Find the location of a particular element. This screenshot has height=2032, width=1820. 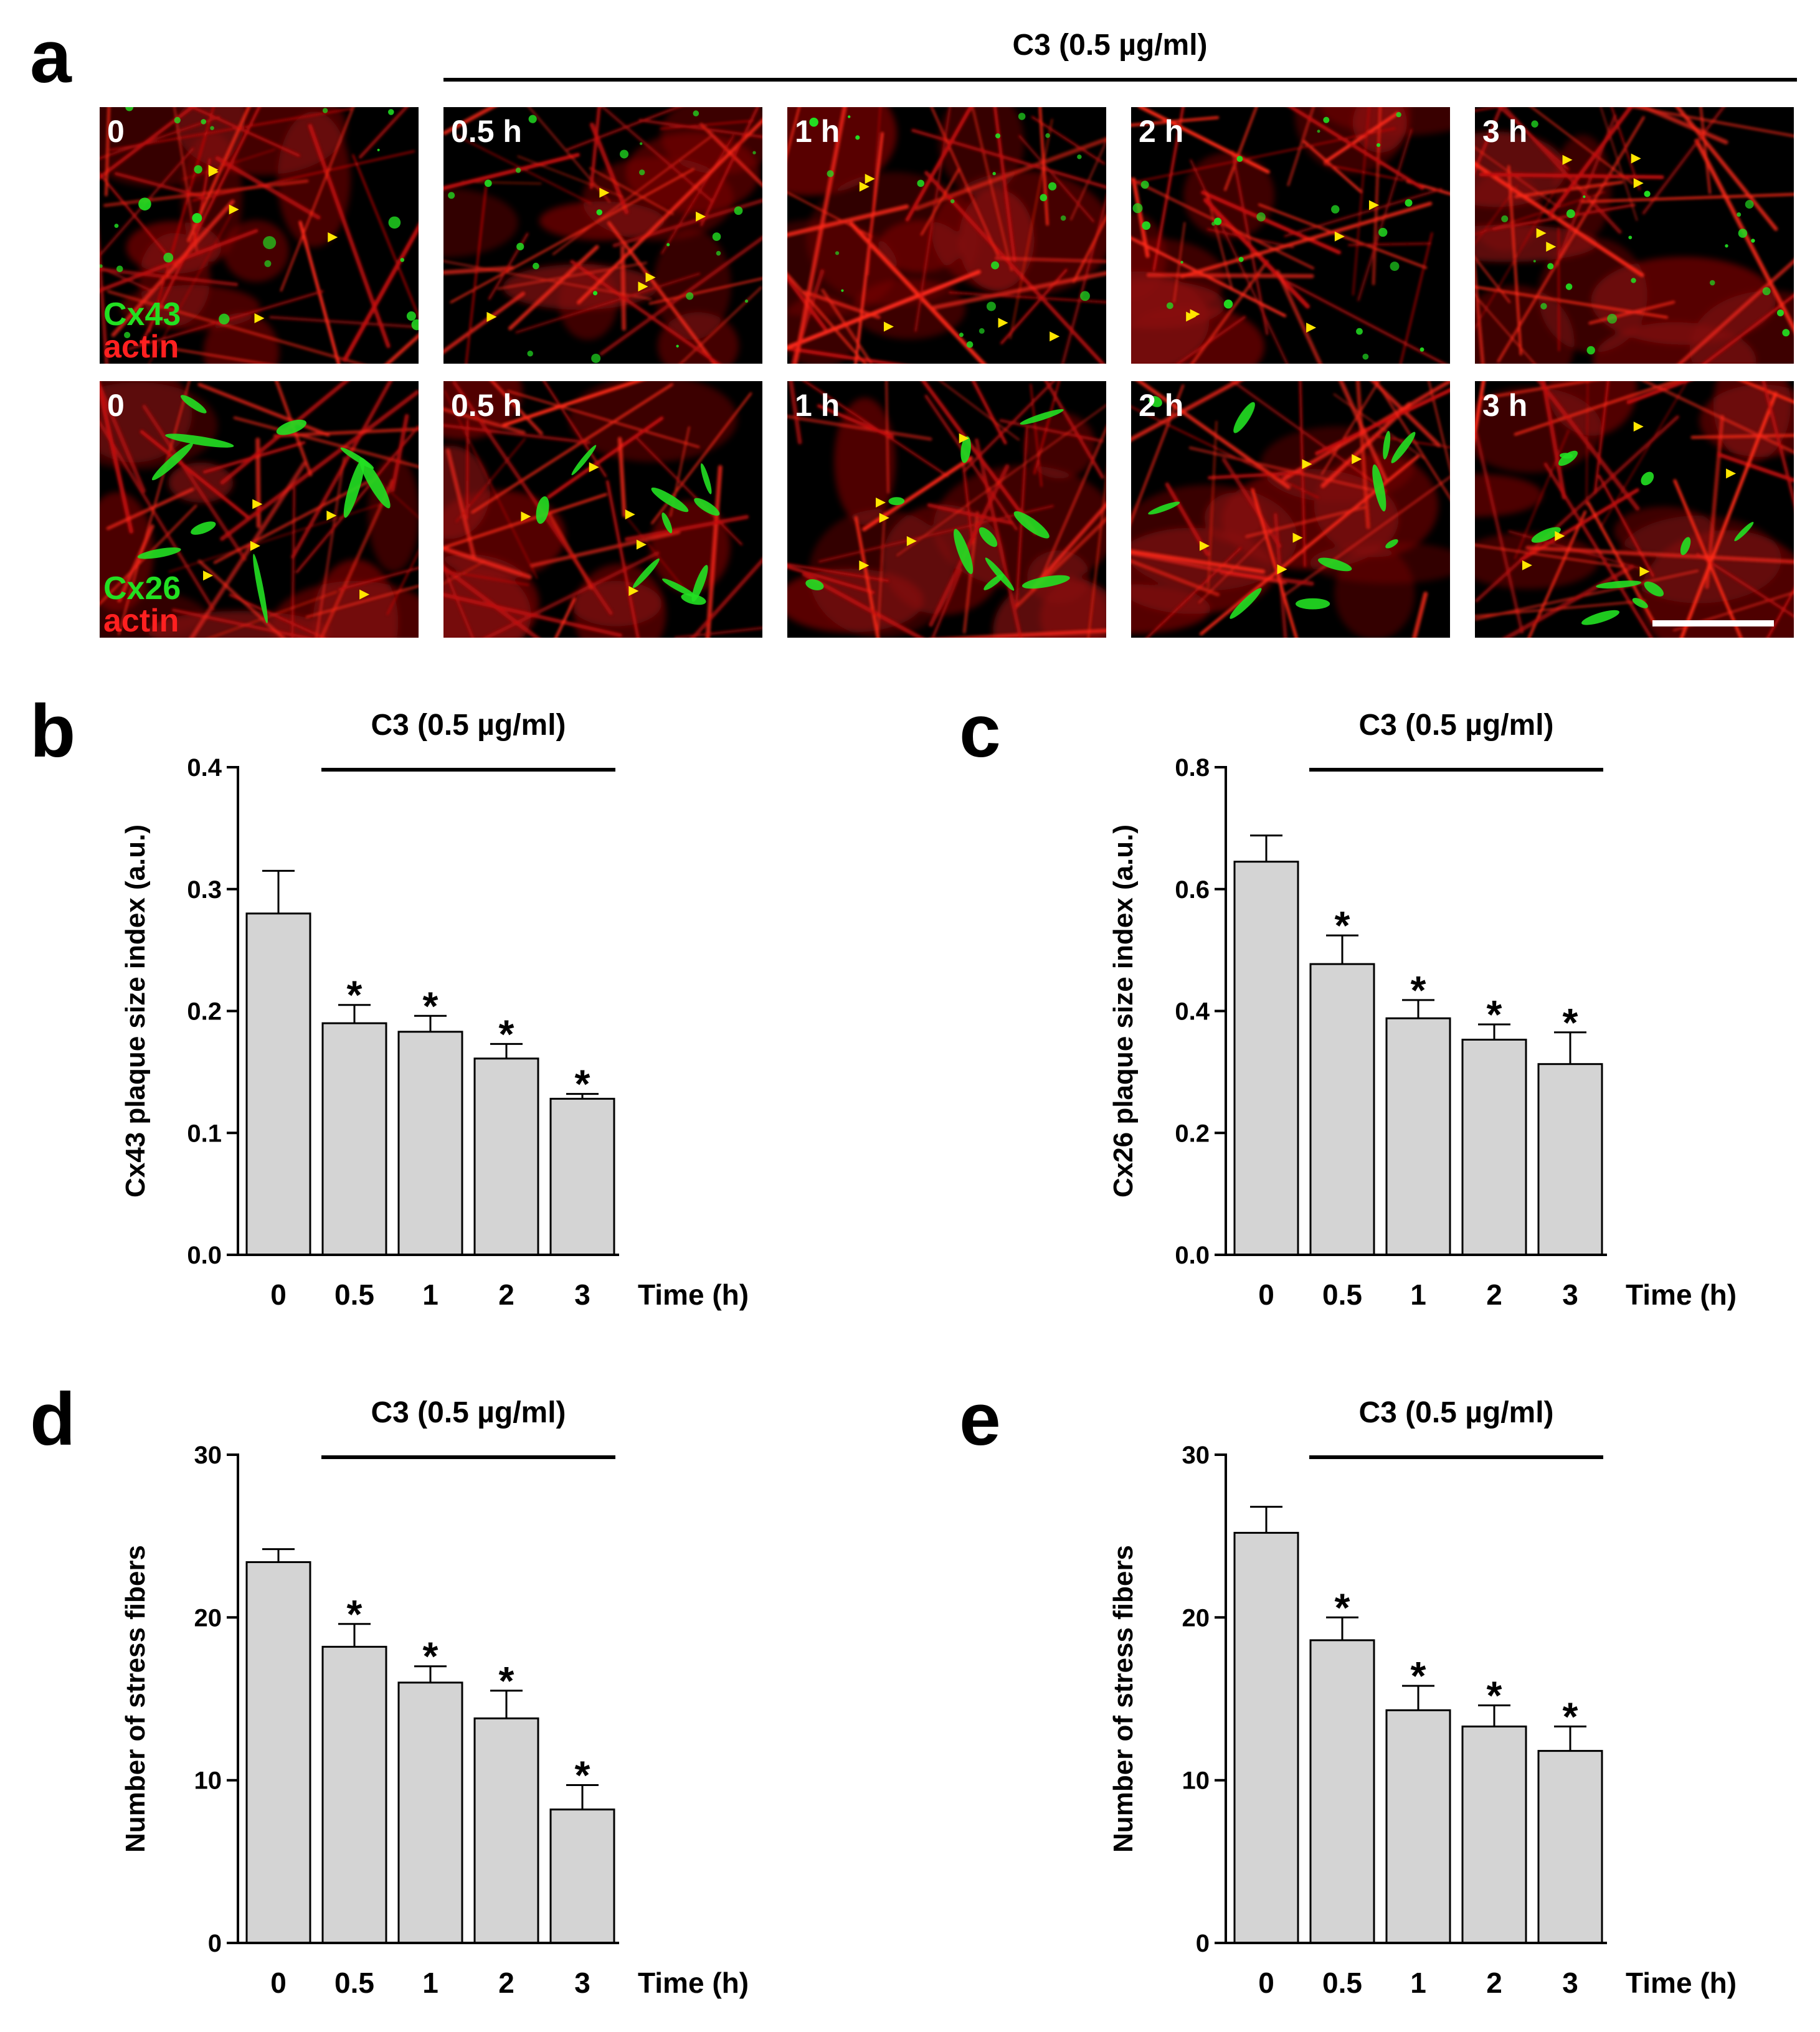

y-tick-label: 30 is located at coordinates (208, 1455).